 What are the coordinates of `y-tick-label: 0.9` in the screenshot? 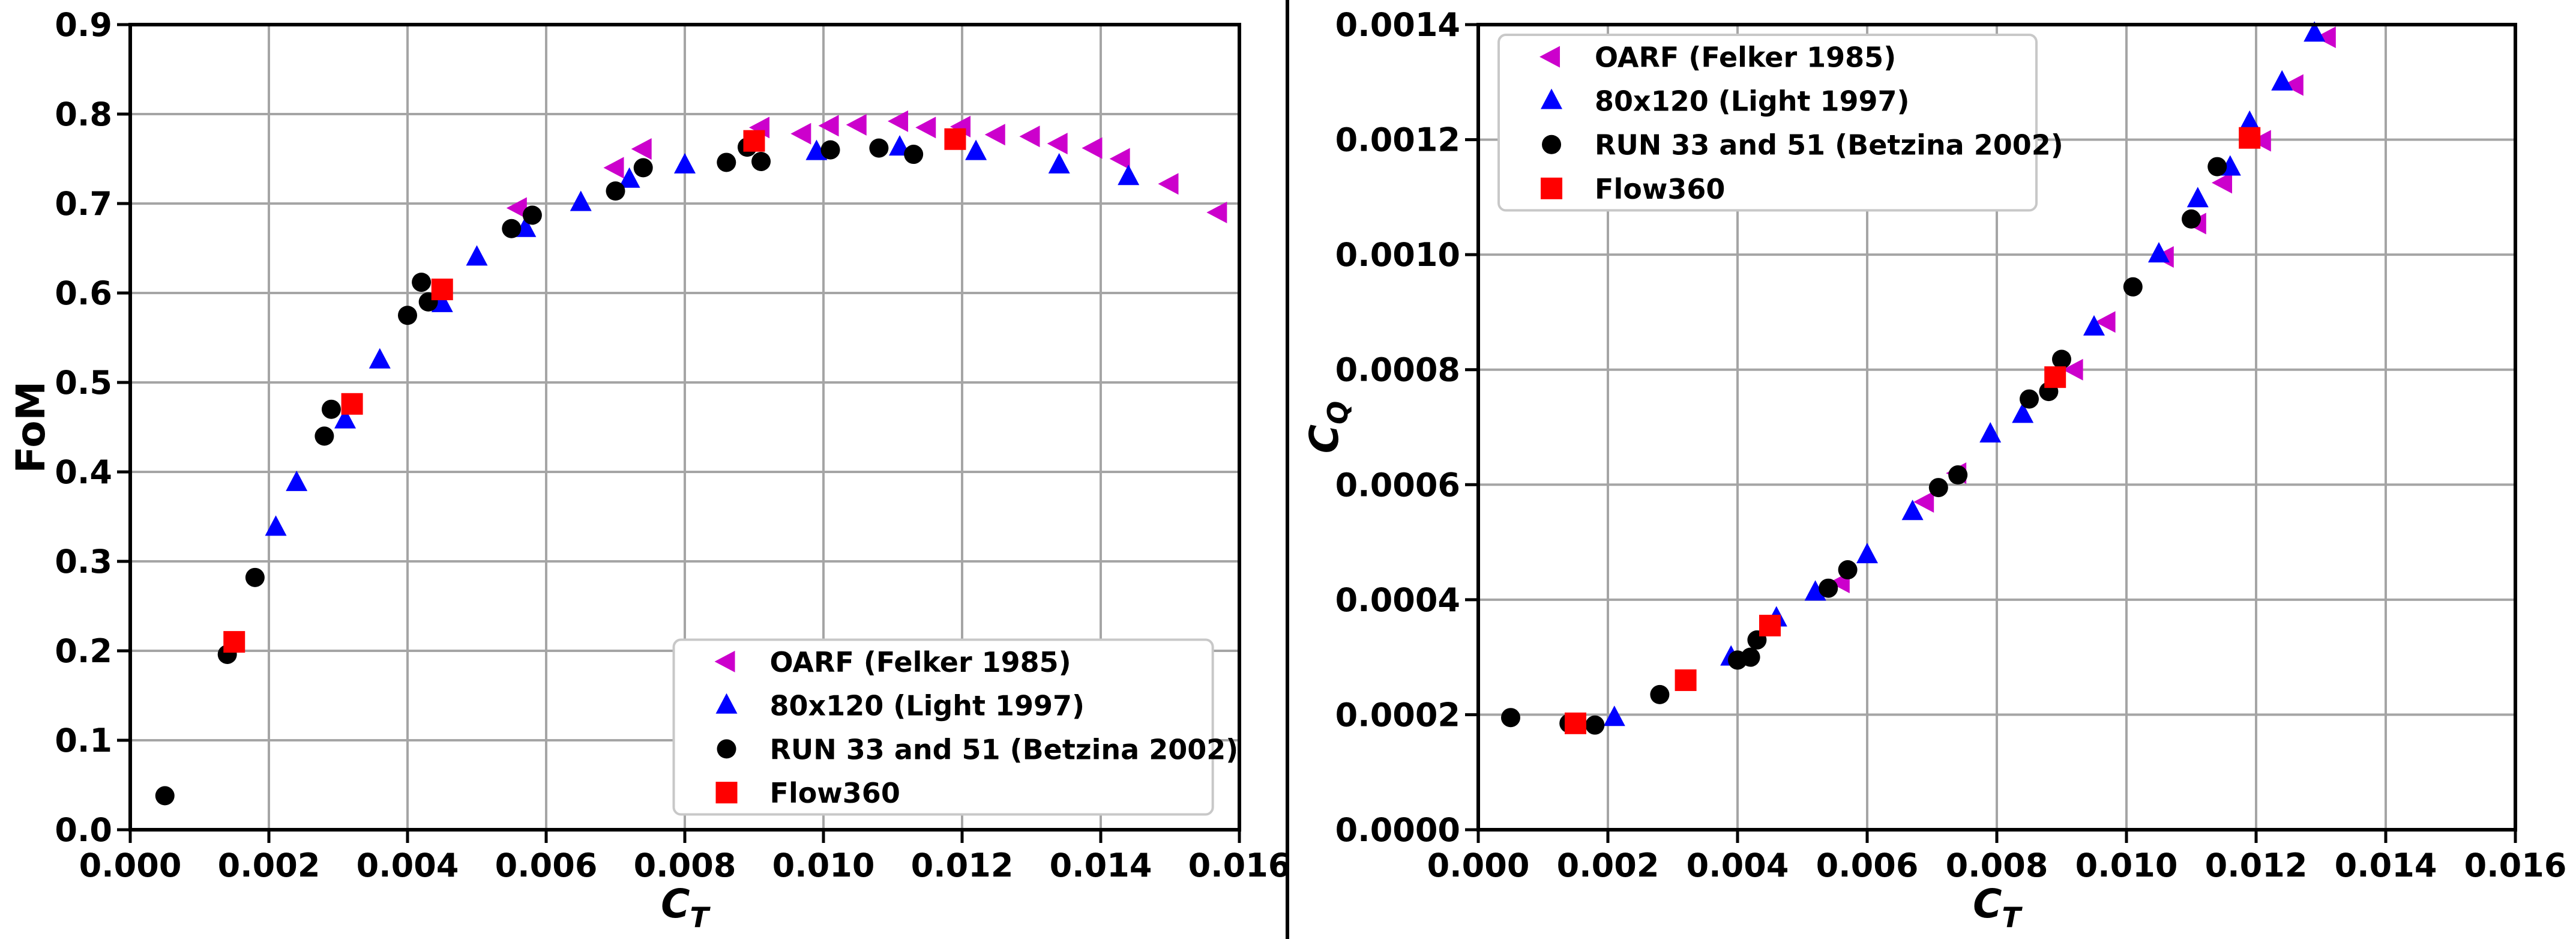 It's located at (84, 25).